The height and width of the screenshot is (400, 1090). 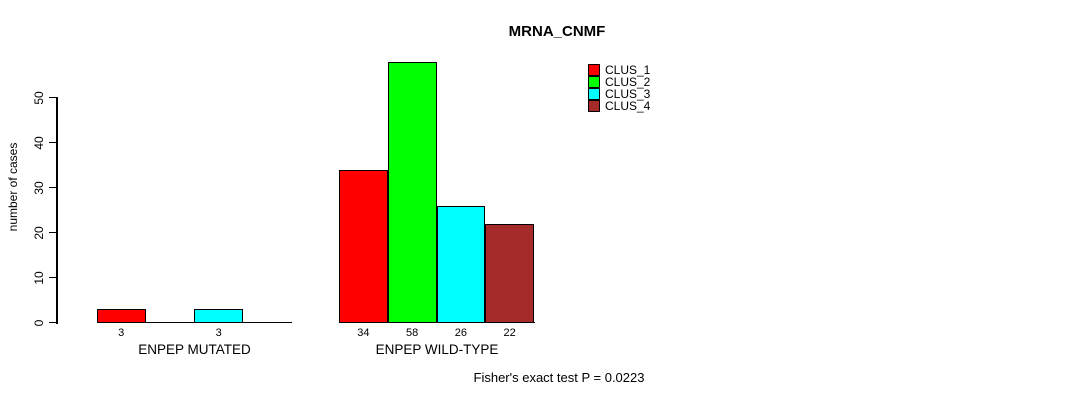 I want to click on legend: CLUS_1 CLUS_2 CLUS_3 CLUS_4, so click(x=619, y=88).